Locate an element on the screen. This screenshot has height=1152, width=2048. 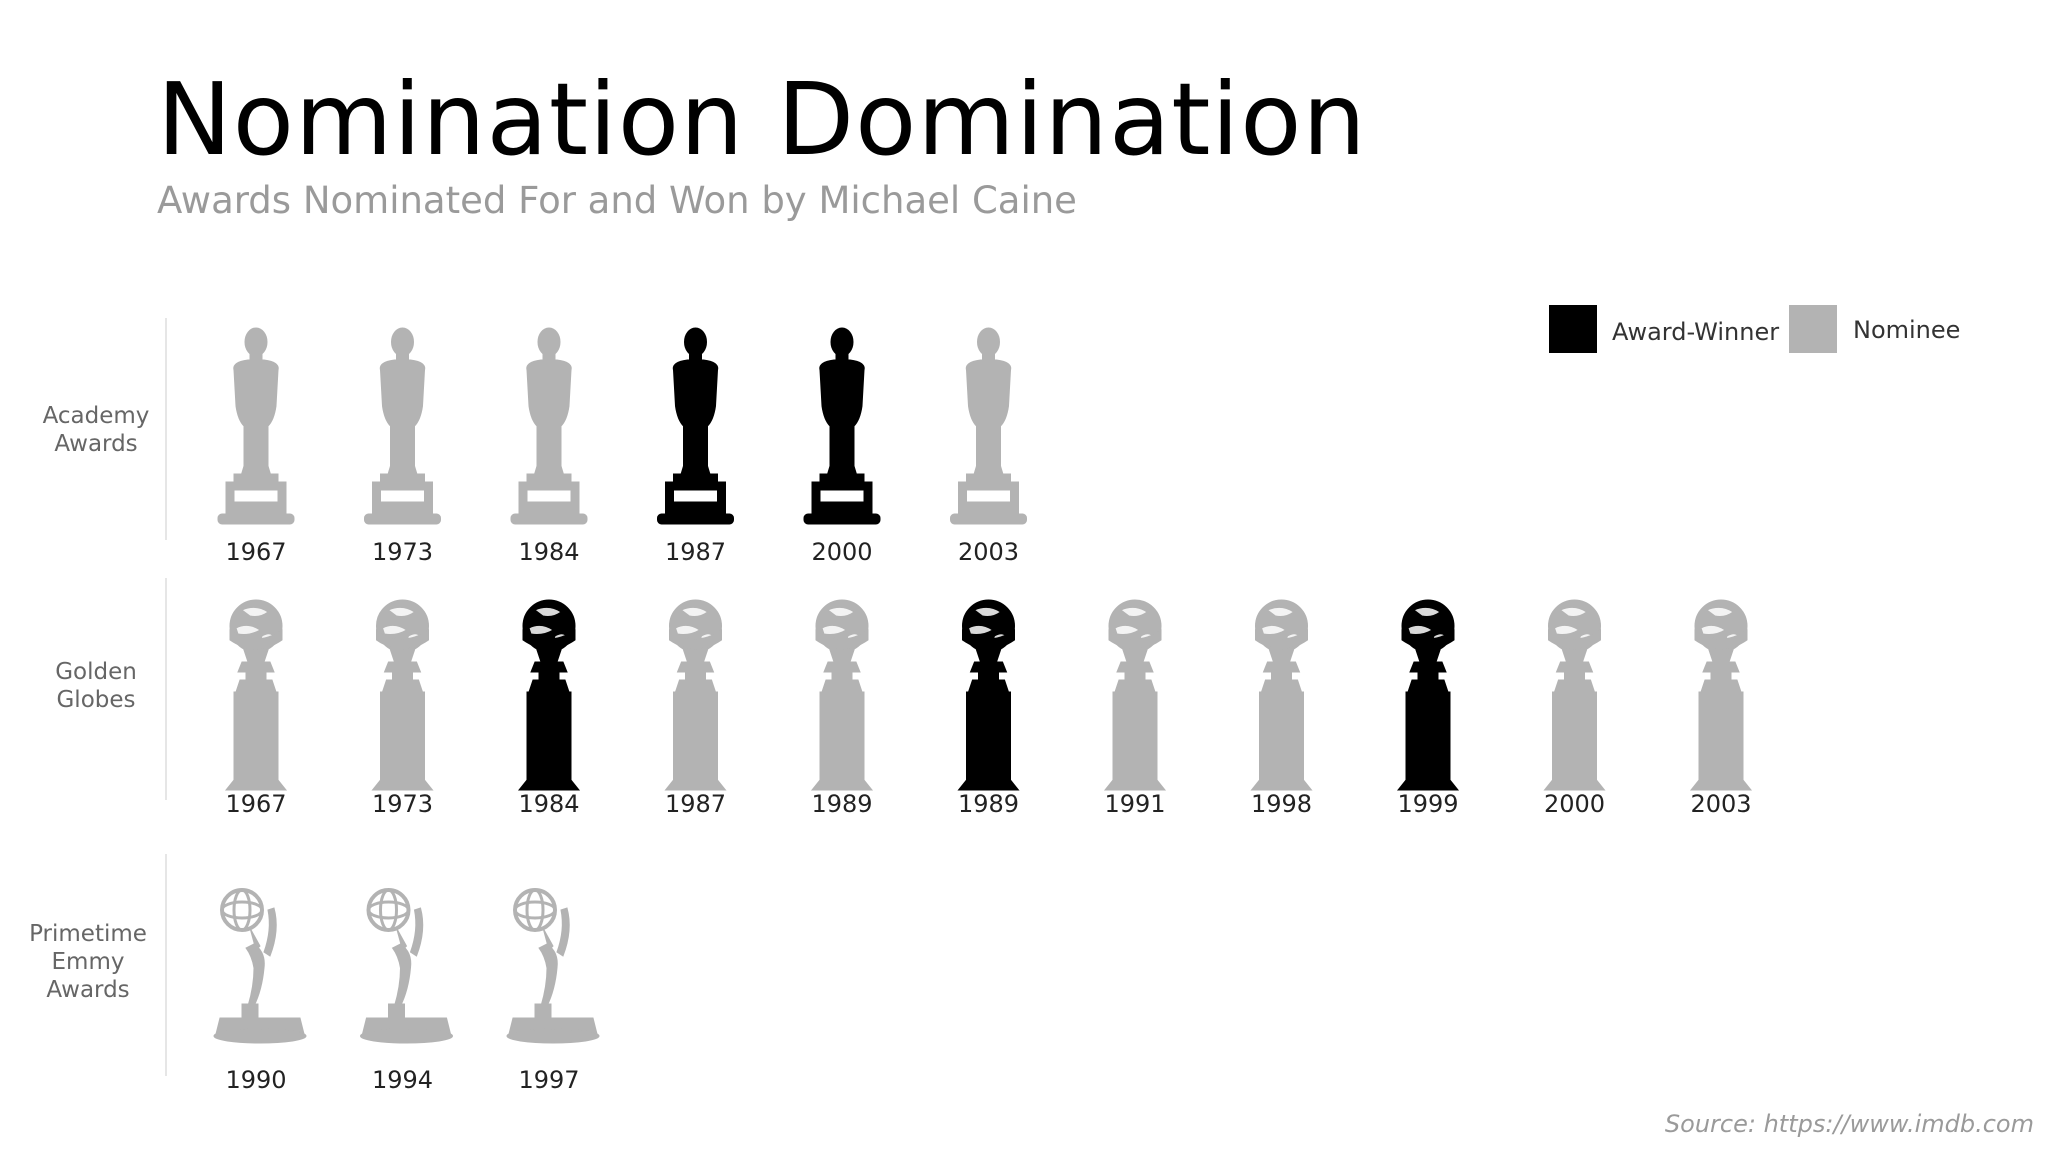
pictogram-row-0: 1967 1973 1984 1987 2000 2003 is located at coordinates (622, 446).